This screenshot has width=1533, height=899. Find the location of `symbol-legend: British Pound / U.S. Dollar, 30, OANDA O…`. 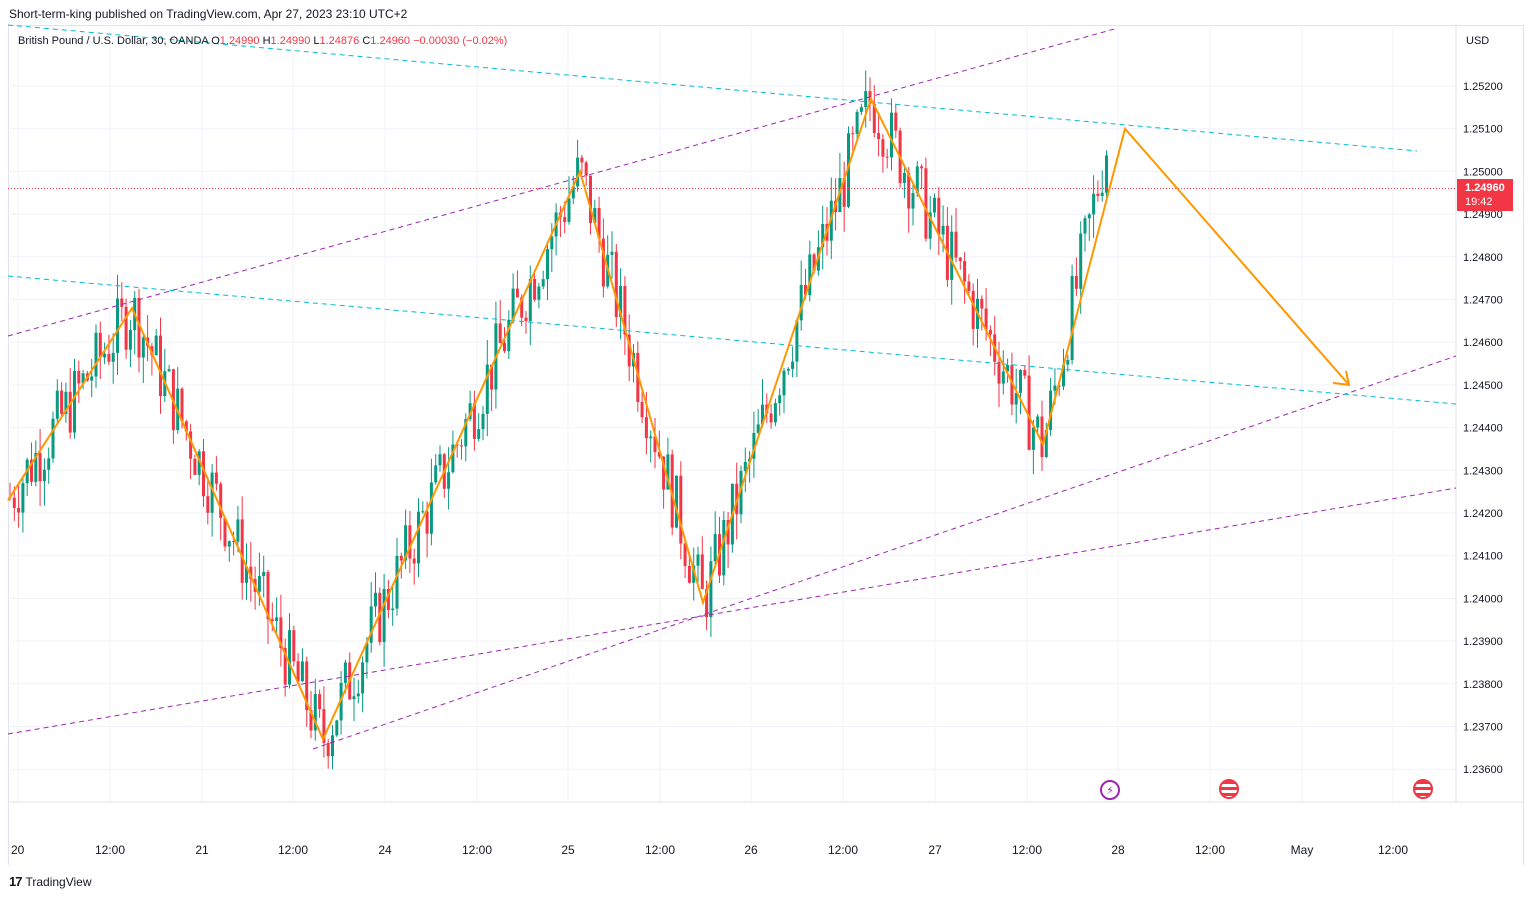

symbol-legend: British Pound / U.S. Dollar, 30, OANDA O… is located at coordinates (262, 41).